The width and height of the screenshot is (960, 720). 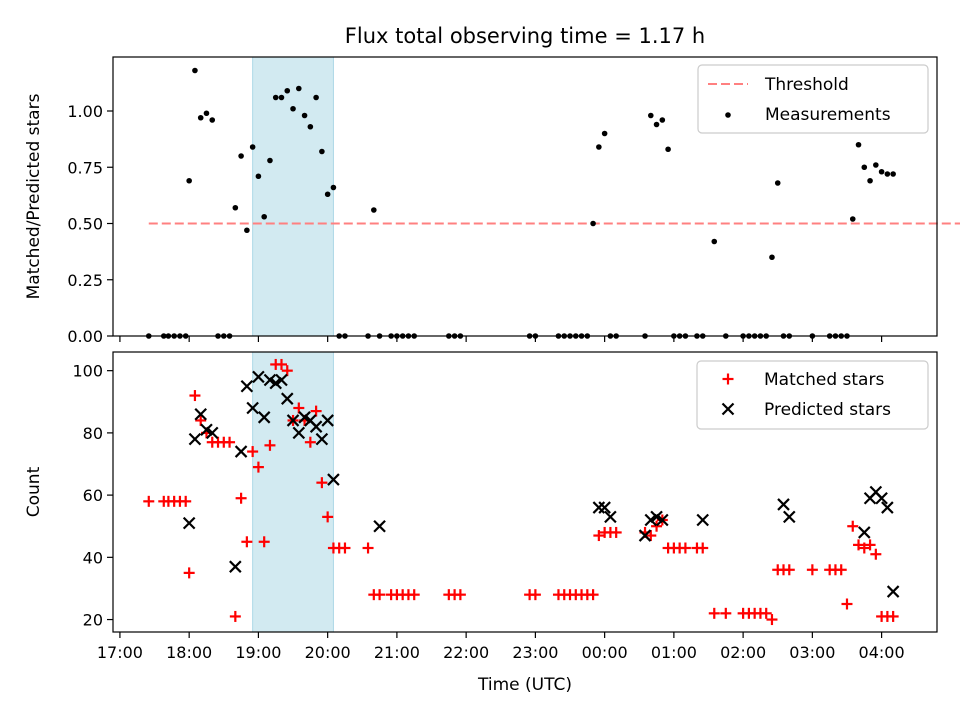 I want to click on legend-label: Measurements, so click(x=828, y=115).